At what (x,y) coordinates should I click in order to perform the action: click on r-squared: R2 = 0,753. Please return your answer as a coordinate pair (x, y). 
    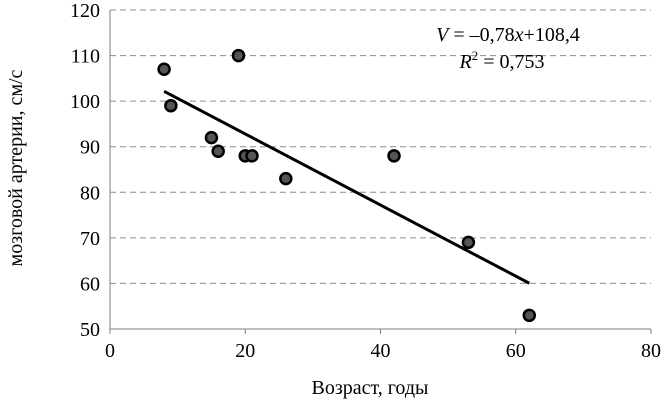
    Looking at the image, I should click on (502, 60).